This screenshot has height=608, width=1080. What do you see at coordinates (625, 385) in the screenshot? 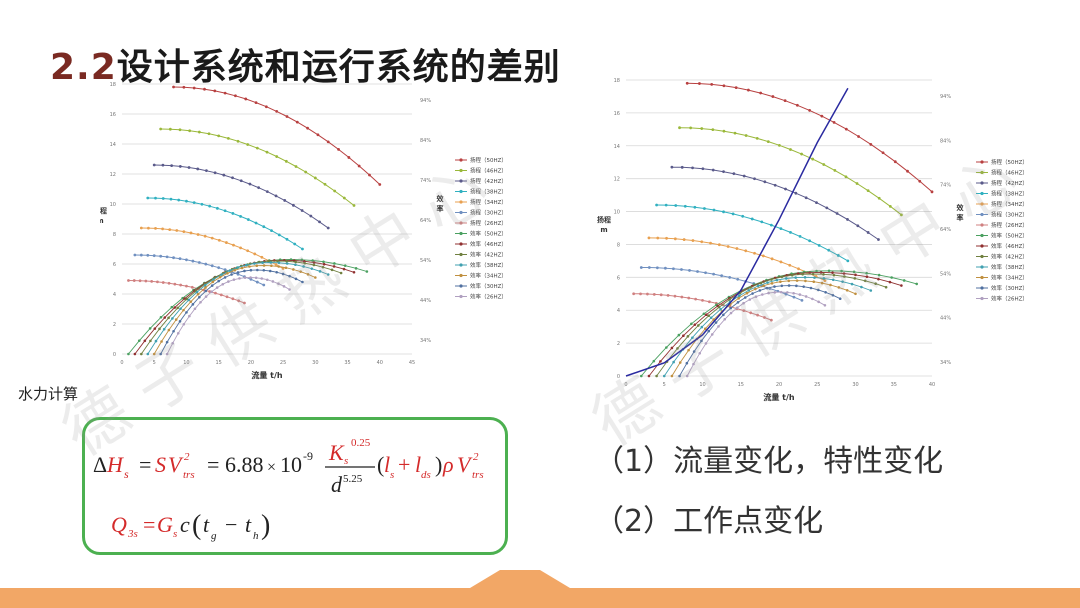
I see `chart-operation-x-tick-label: 0` at bounding box center [625, 385].